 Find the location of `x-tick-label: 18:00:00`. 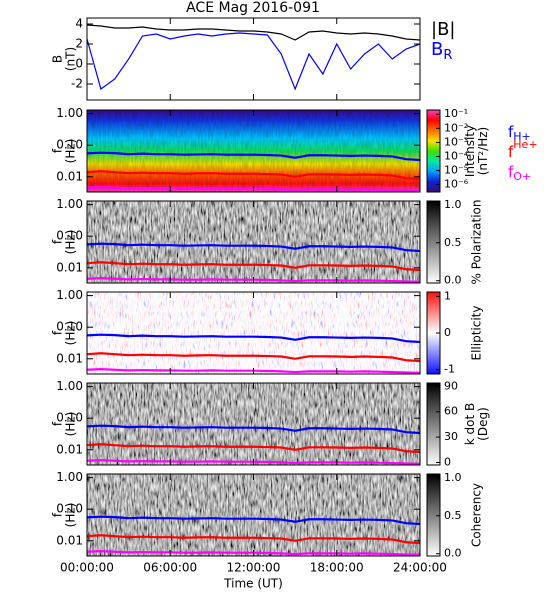

x-tick-label: 18:00:00 is located at coordinates (337, 568).